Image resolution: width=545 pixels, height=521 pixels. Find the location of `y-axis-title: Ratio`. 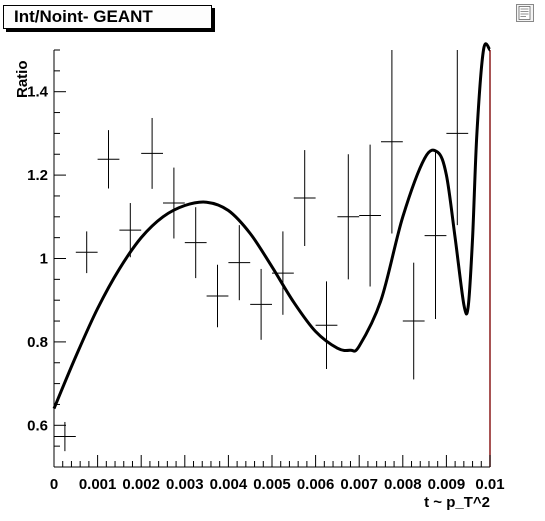

y-axis-title: Ratio is located at coordinates (22, 80).